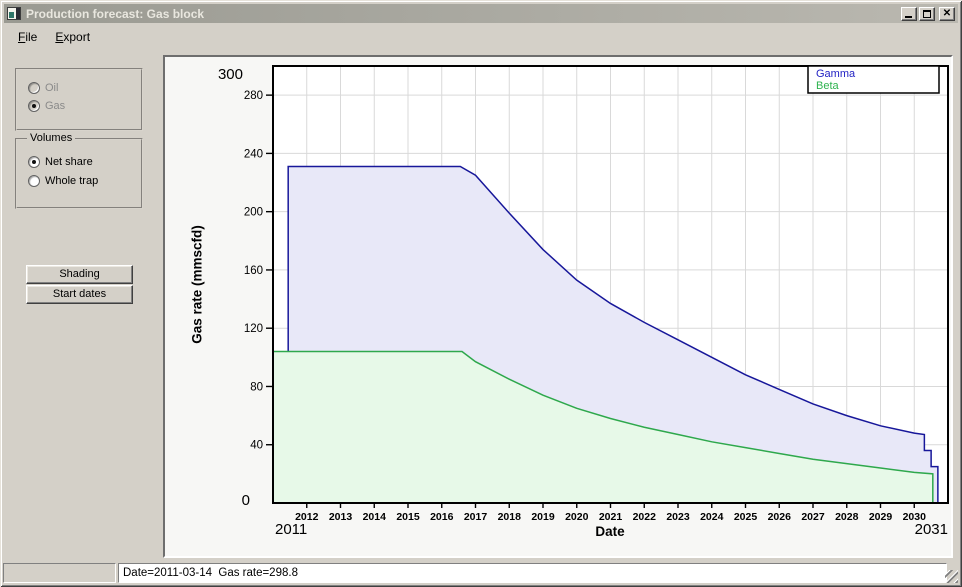 The width and height of the screenshot is (962, 587). Describe the element at coordinates (43, 87) in the screenshot. I see `radio-oil: Oil` at that location.